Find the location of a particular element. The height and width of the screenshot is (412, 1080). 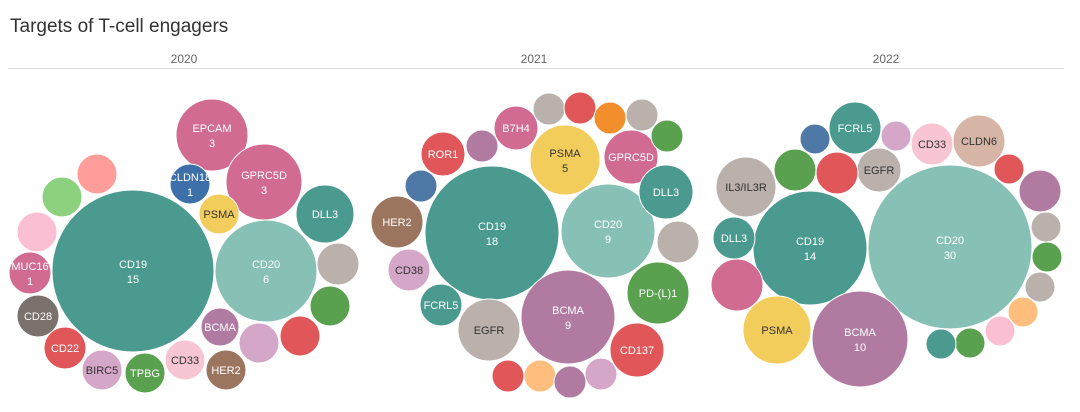

bubble-2021-dll3 is located at coordinates (666, 192).